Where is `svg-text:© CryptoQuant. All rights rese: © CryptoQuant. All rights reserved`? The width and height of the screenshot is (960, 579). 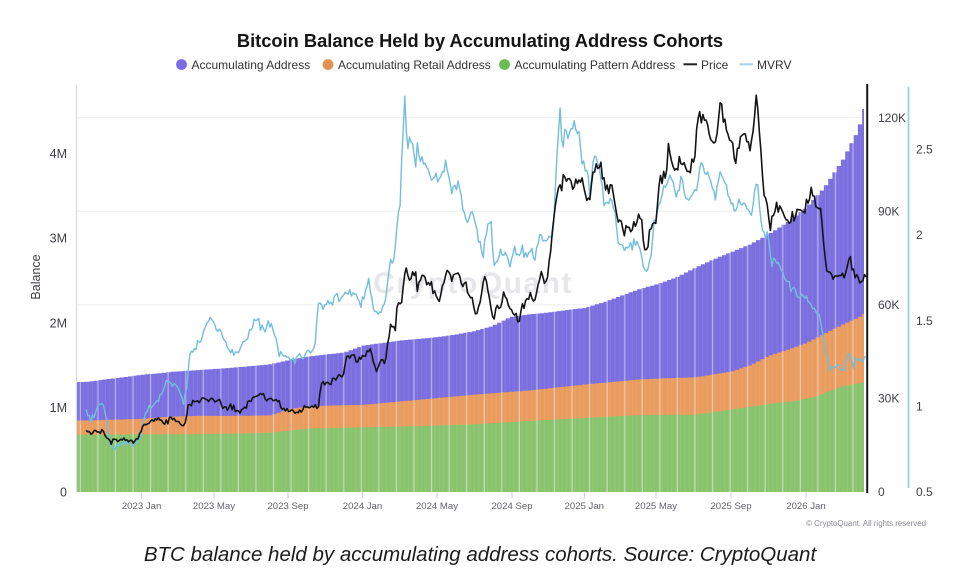 svg-text:© CryptoQuant. All rights rese: © CryptoQuant. All rights reserved is located at coordinates (866, 523).